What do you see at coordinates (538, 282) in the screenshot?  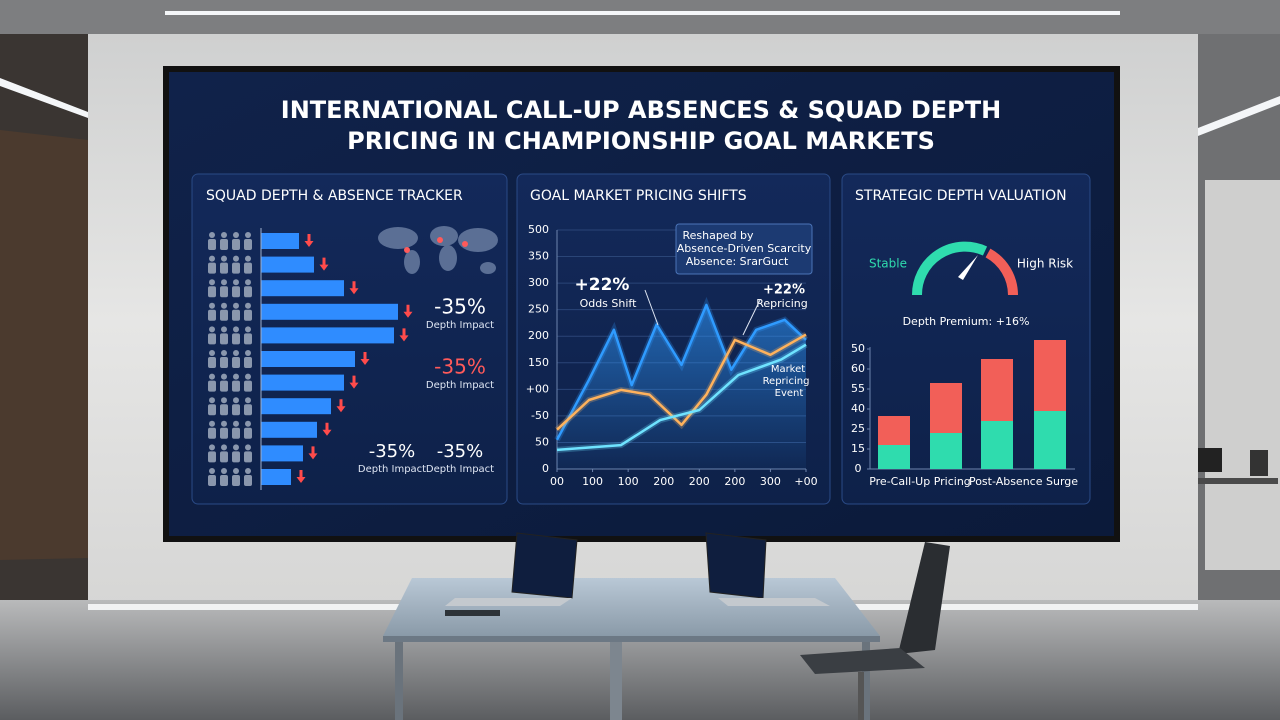 I see `y-tick-label: 300` at bounding box center [538, 282].